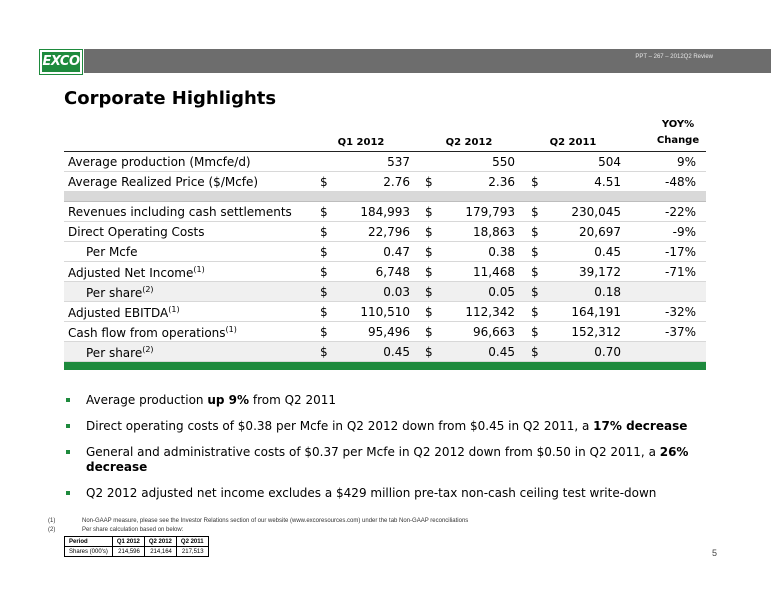  Describe the element at coordinates (494, 332) in the screenshot. I see `q2-2012-value: 96,663` at that location.